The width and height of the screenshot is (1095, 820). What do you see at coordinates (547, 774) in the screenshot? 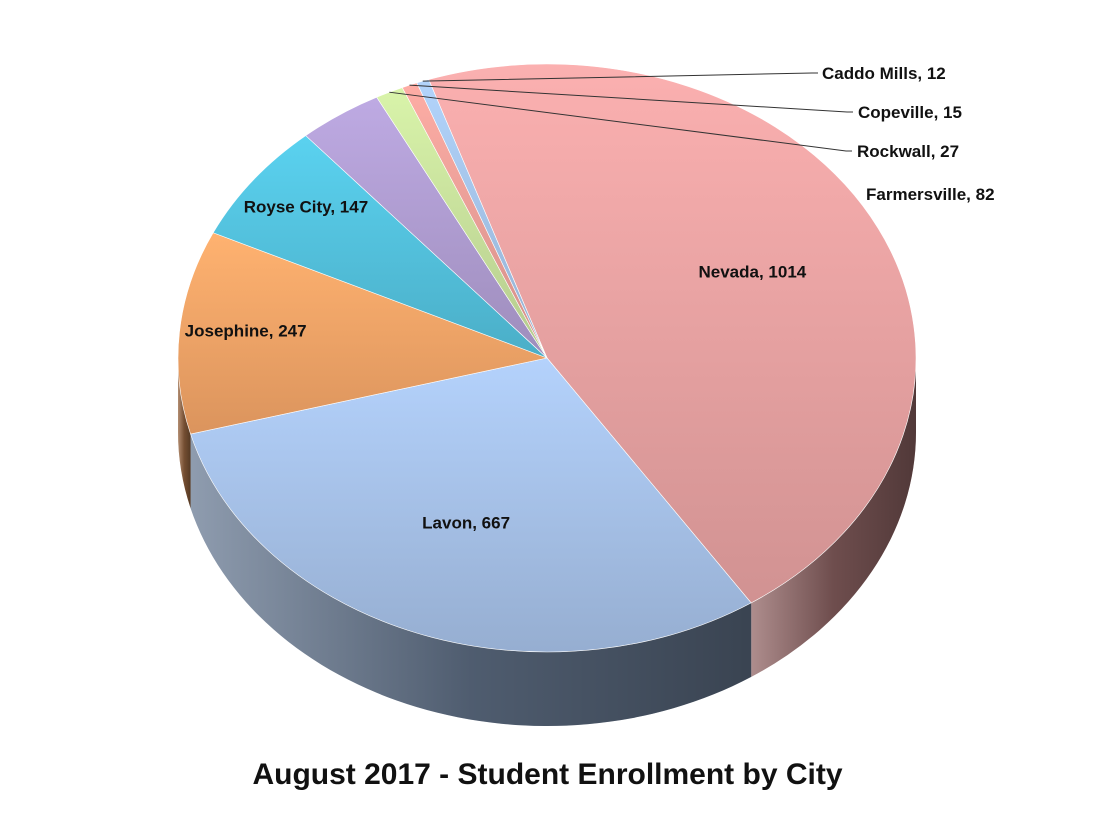
I see `chart-title: August 2017 - Student Enrollment by City` at bounding box center [547, 774].